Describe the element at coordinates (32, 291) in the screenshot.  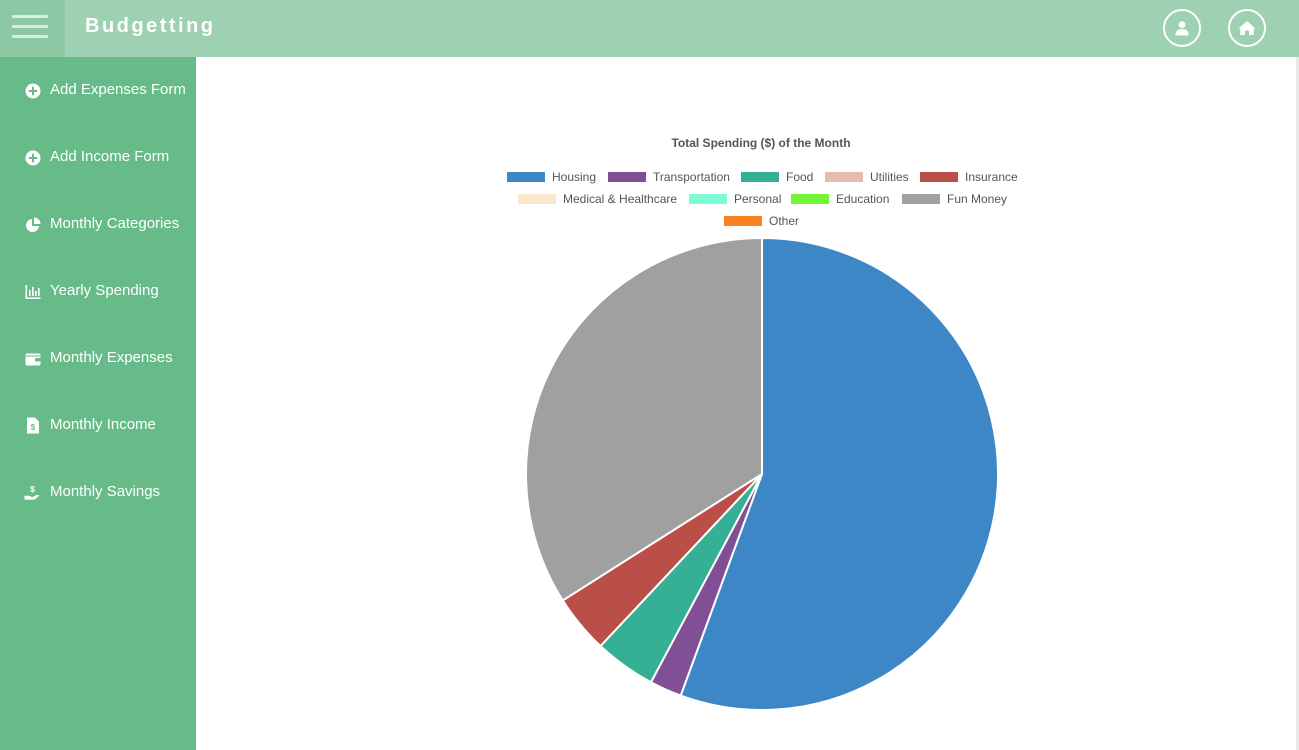
I see `bar-chart-icon` at that location.